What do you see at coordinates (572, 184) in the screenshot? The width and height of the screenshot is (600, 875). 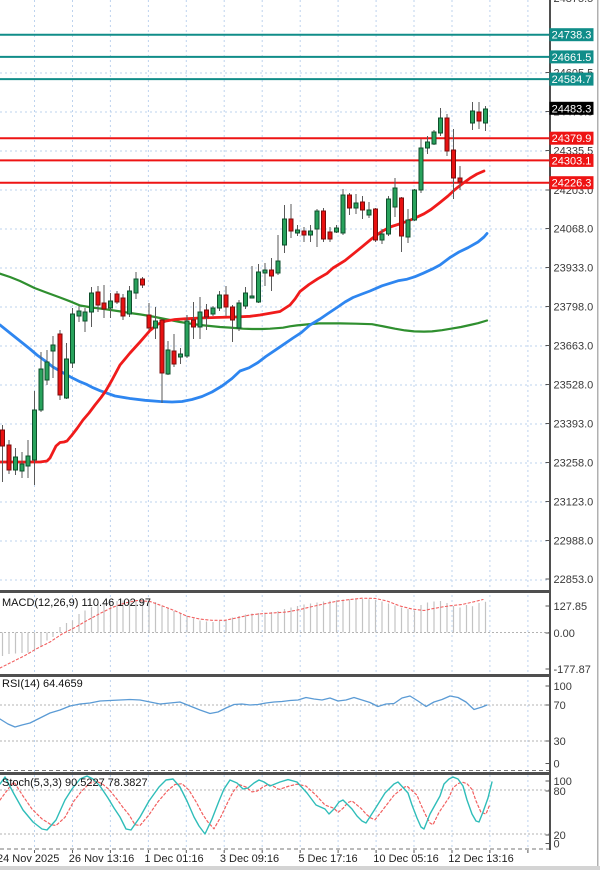 I see `svg-text: 24226.3` at bounding box center [572, 184].